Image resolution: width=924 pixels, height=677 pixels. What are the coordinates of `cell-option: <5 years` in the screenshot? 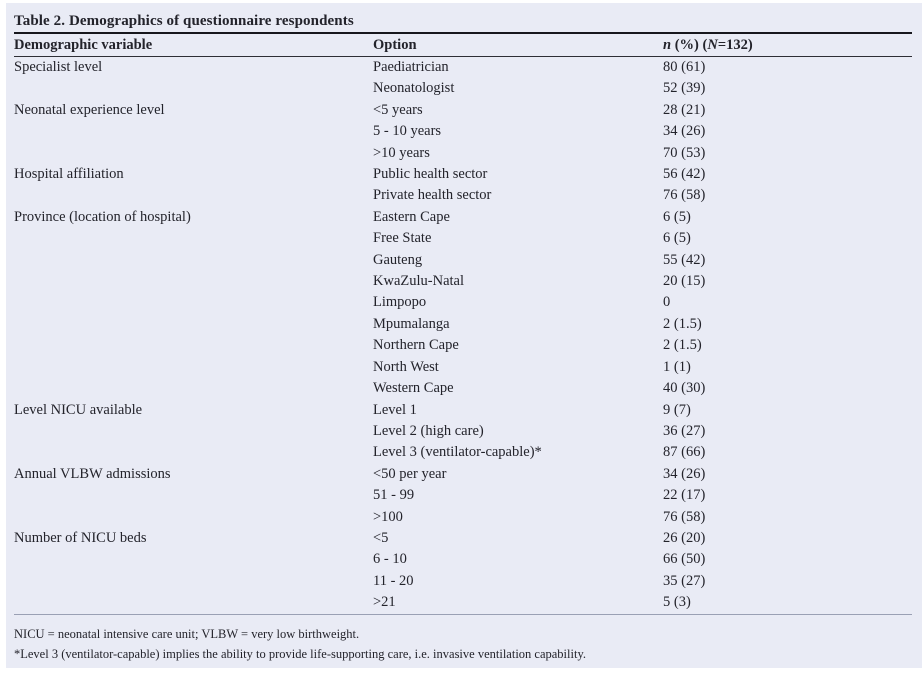 It's located at (398, 109).